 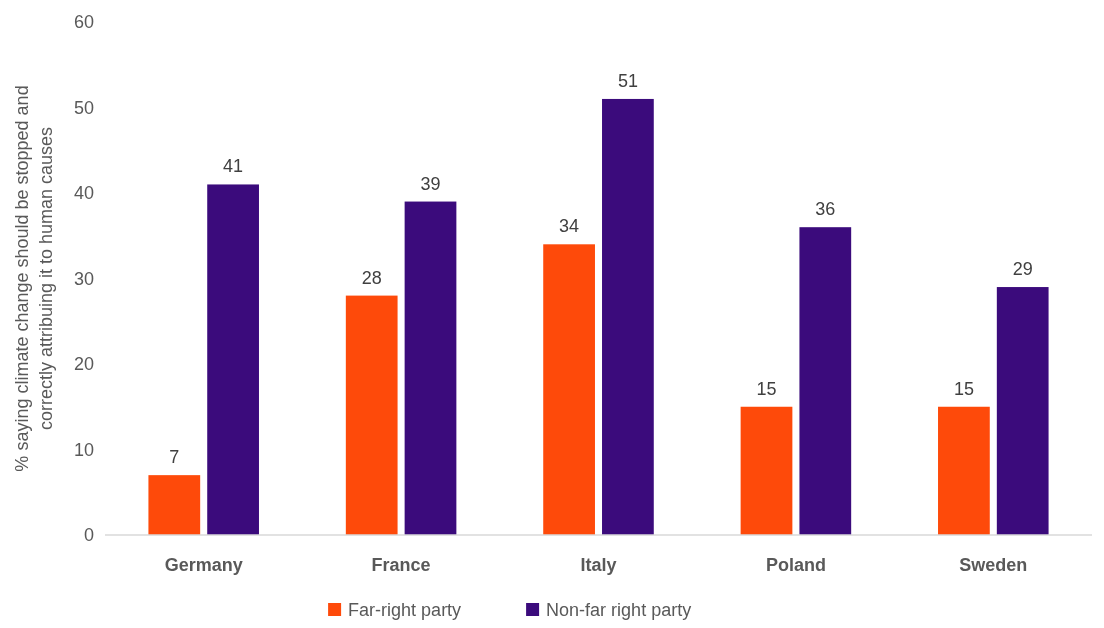 I want to click on y-tick-label: 60, so click(x=83, y=22).